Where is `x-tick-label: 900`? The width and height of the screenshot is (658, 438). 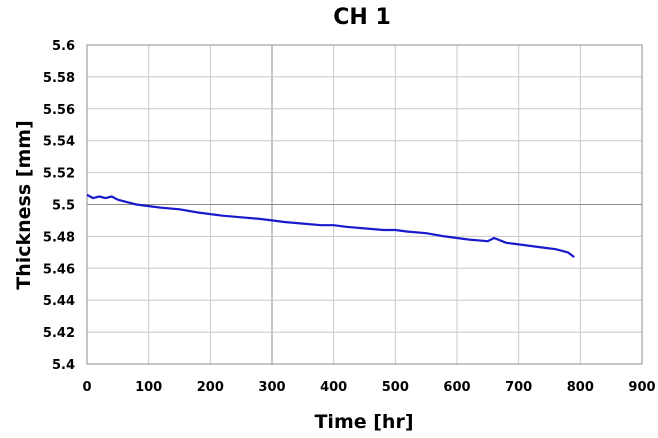 x-tick-label: 900 is located at coordinates (641, 387).